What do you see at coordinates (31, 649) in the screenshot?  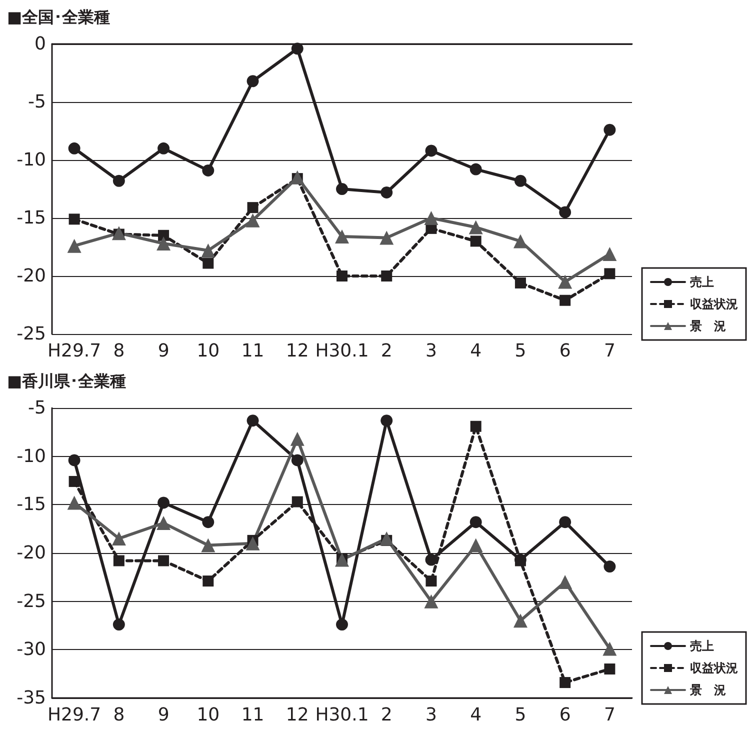 I see `y-tick-label: -30` at bounding box center [31, 649].